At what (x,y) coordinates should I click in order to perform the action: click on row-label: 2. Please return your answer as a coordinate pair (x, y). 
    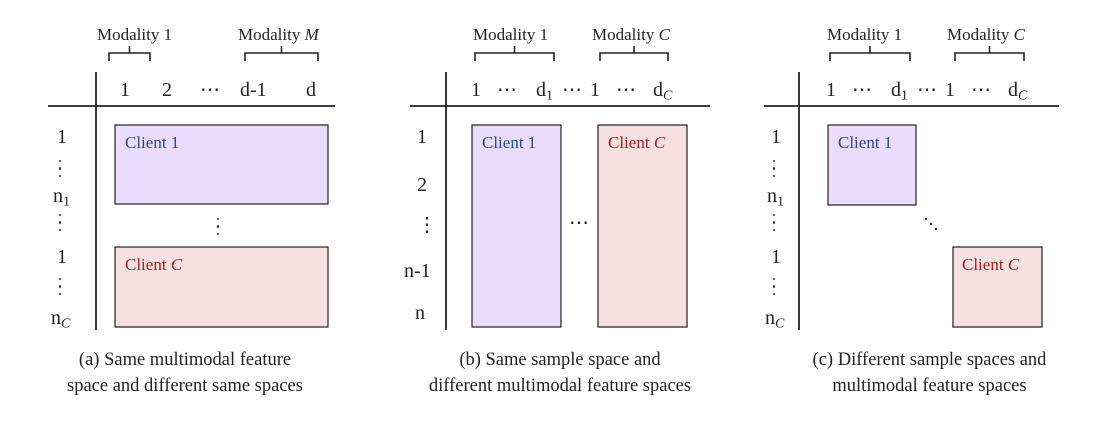
    Looking at the image, I should click on (422, 185).